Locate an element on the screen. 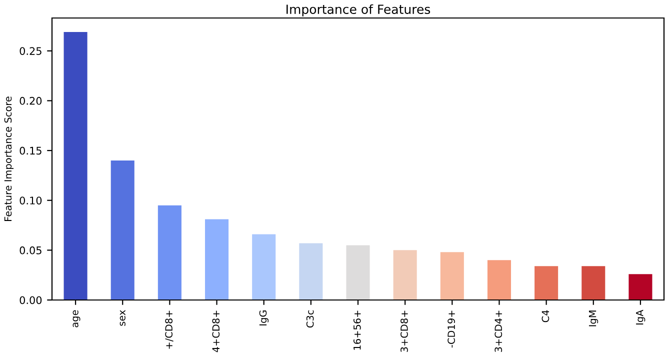 The width and height of the screenshot is (669, 360). y-tick-label: 0.25 is located at coordinates (31, 51).